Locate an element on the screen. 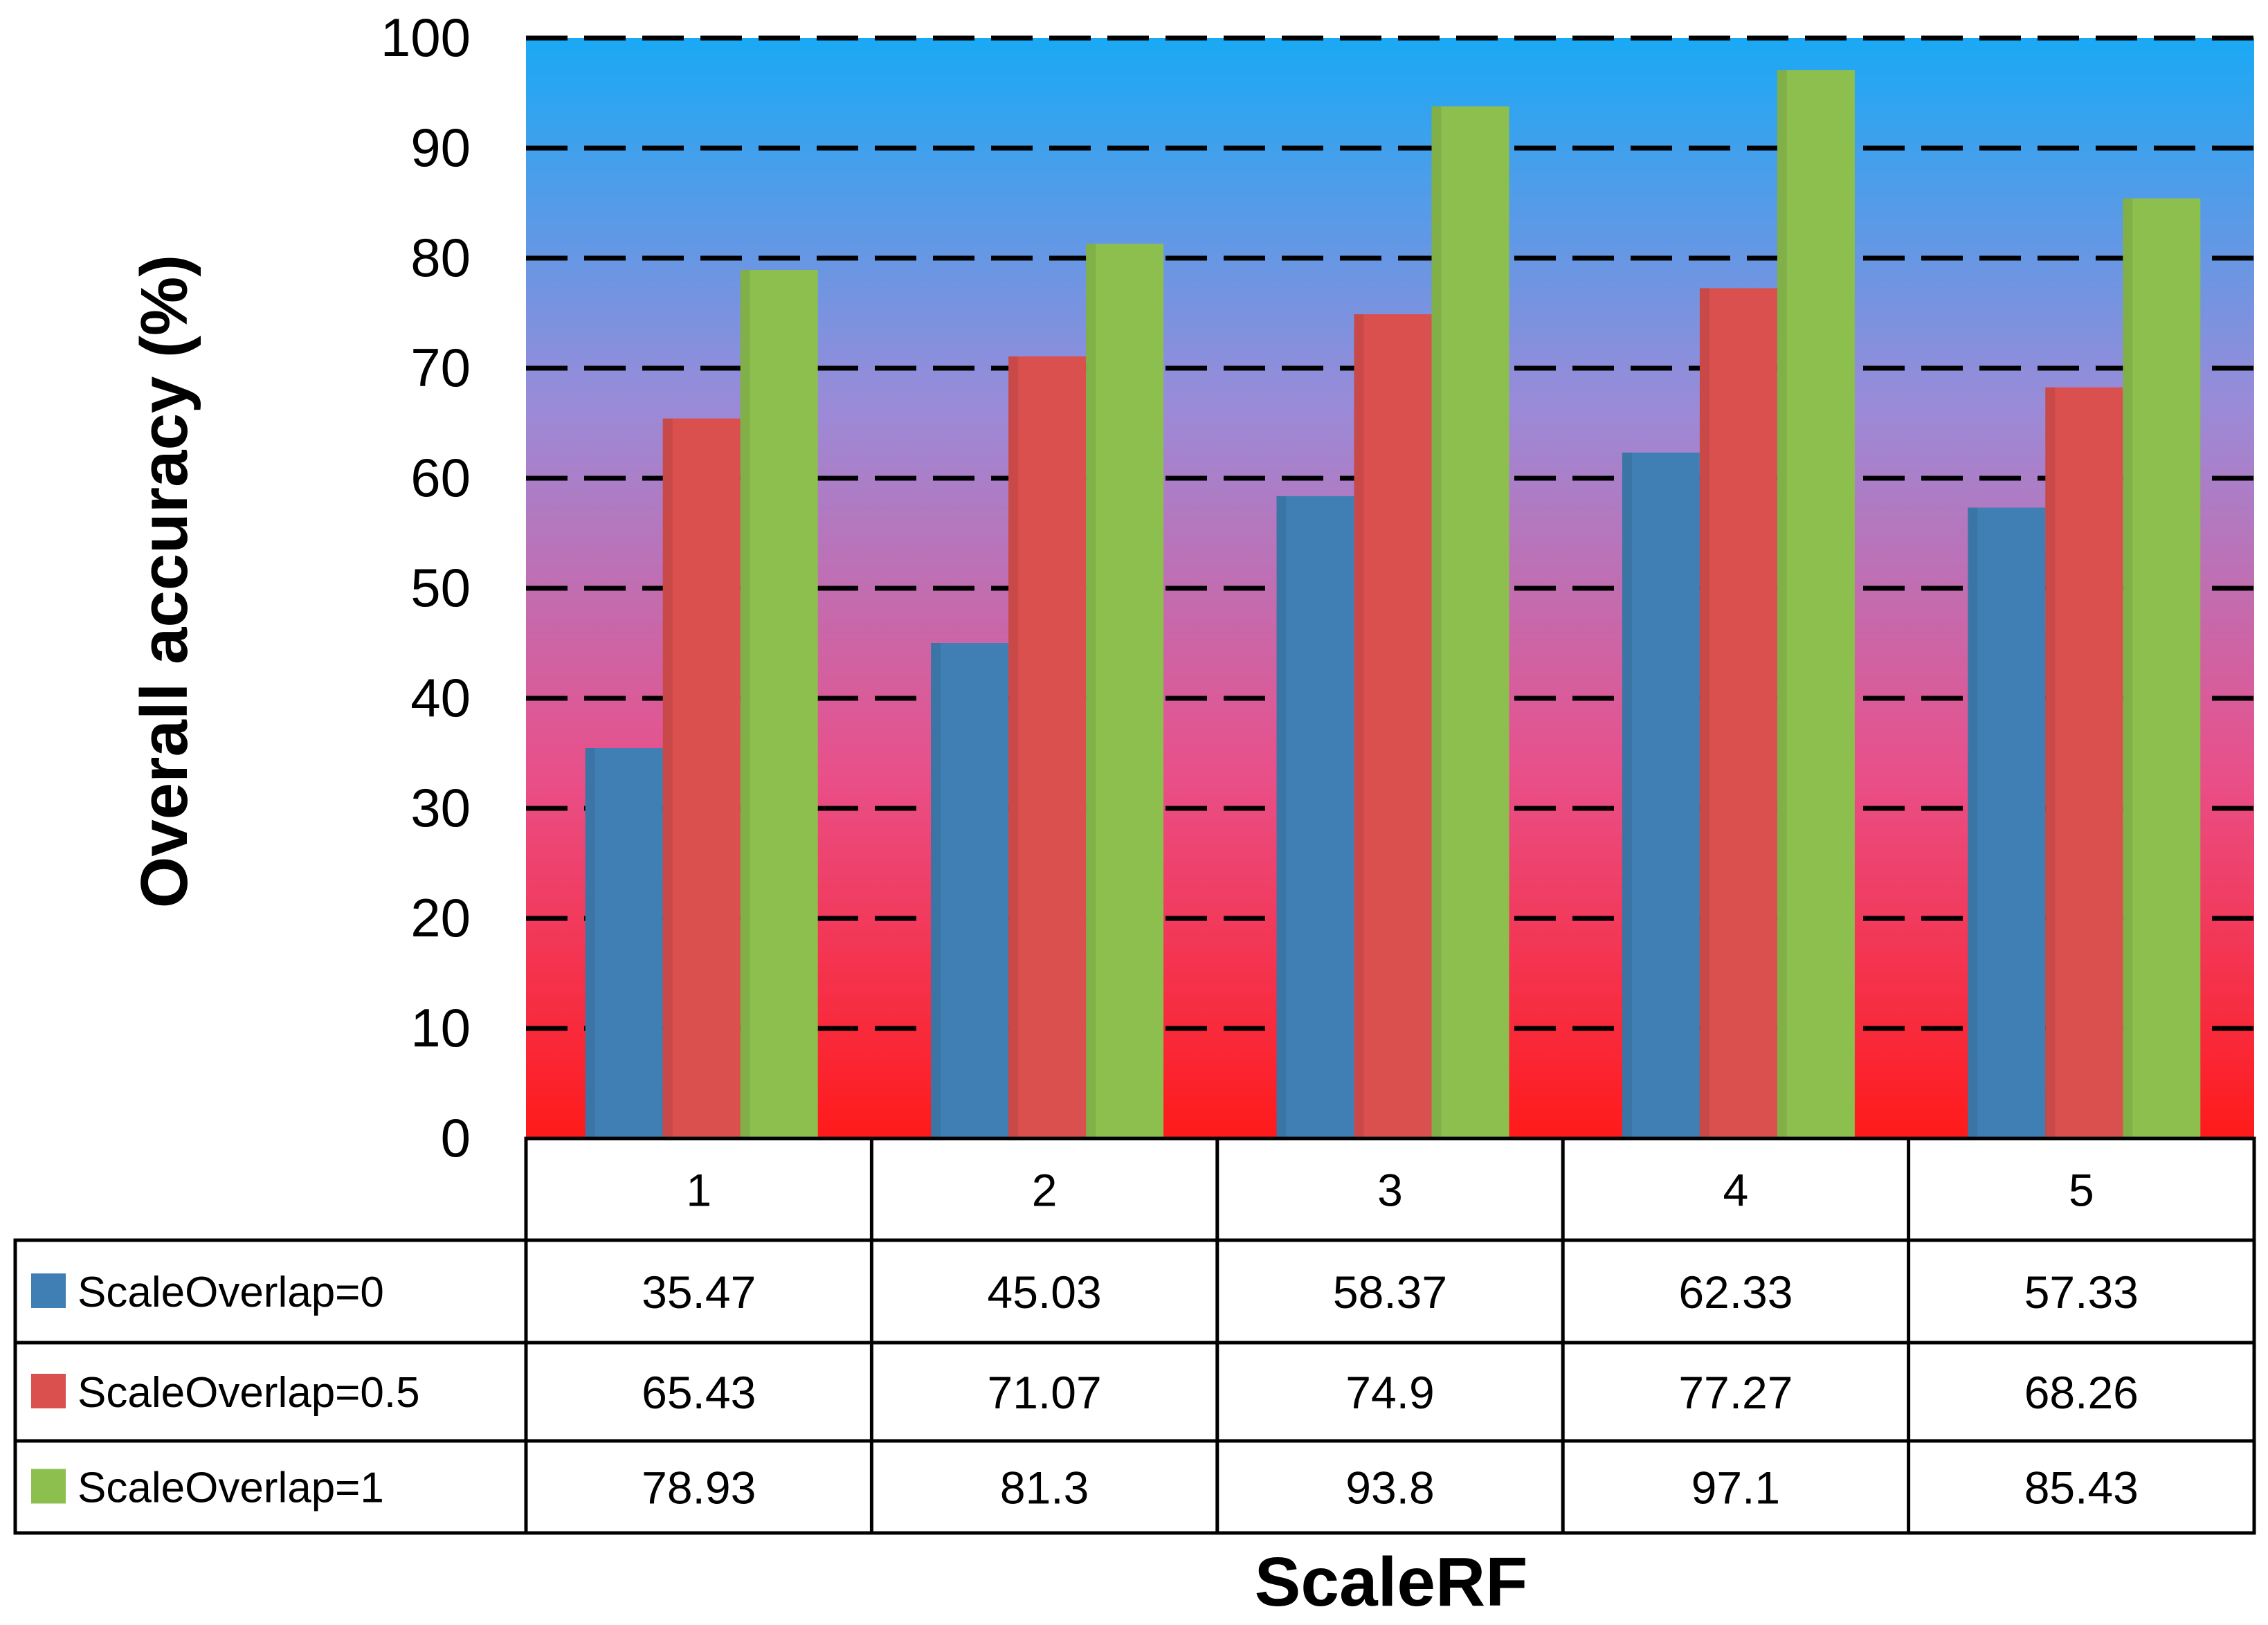  y-tick-label: 100 is located at coordinates (426, 37).